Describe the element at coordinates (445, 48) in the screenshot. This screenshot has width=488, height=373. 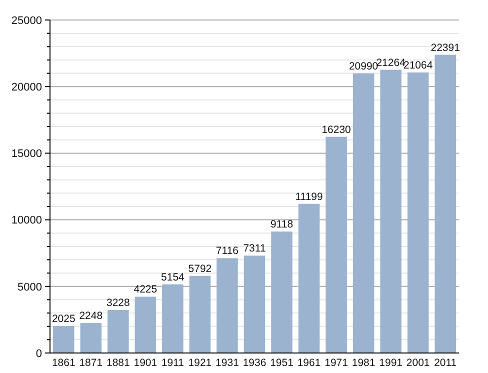
I see `data-label: 22391` at that location.